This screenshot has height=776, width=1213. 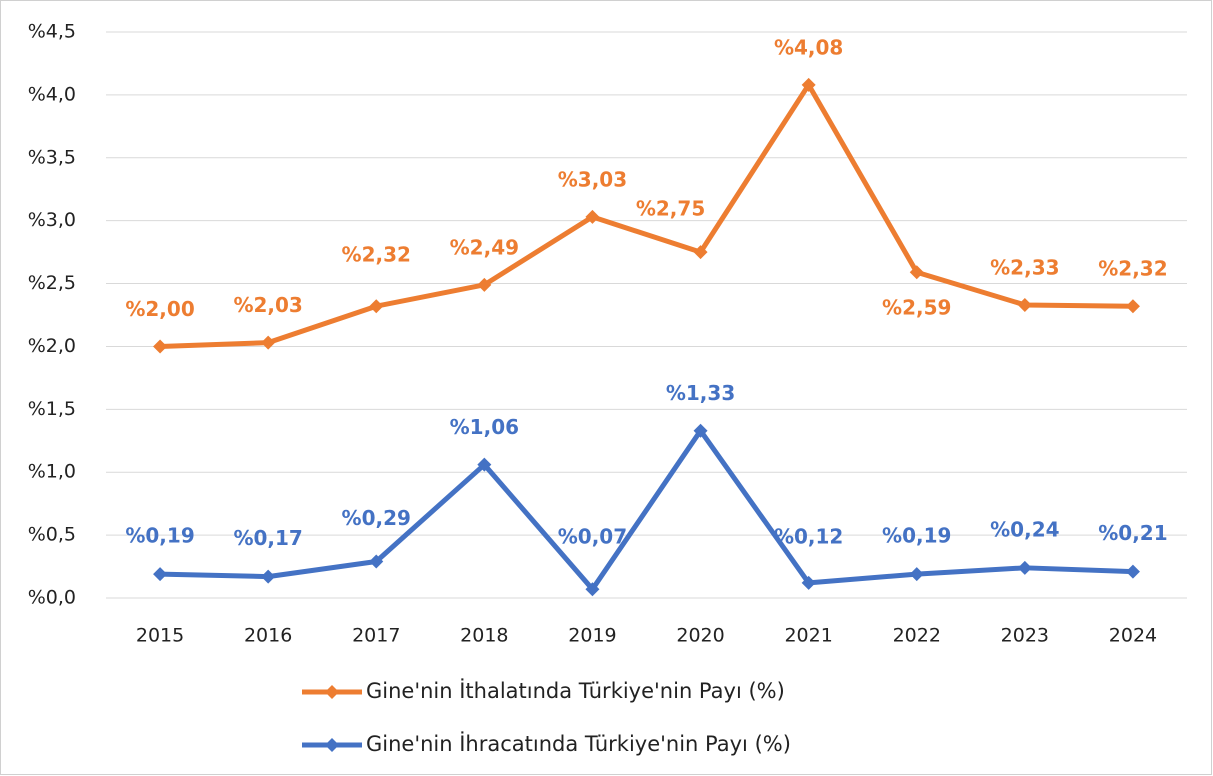 What do you see at coordinates (52, 535) in the screenshot?
I see `y-tick-label: %0,5` at bounding box center [52, 535].